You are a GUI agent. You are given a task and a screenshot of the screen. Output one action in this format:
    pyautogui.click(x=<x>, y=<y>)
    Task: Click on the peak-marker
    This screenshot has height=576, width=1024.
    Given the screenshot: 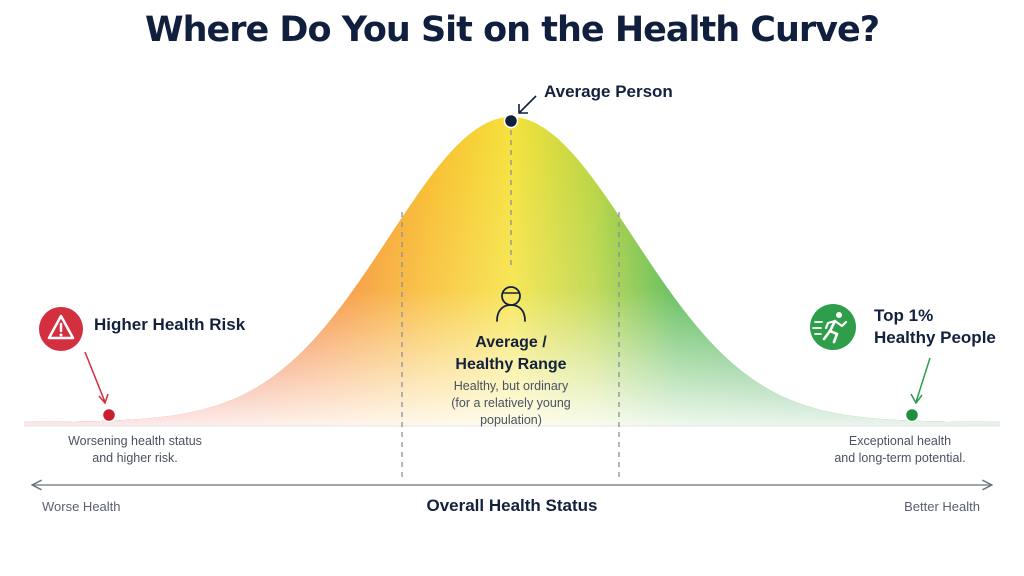 What is the action you would take?
    pyautogui.click(x=511, y=121)
    